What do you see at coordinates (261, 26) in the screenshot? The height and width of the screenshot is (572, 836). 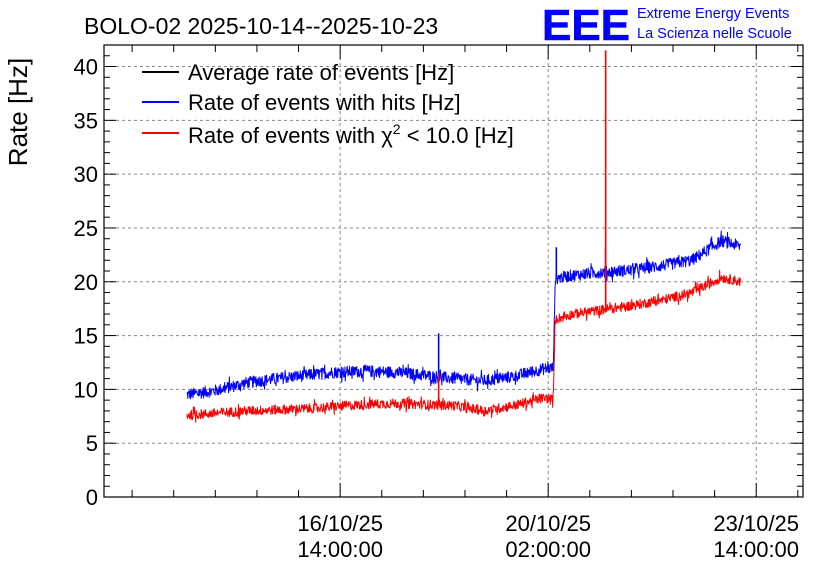 I see `chart-title: BOLO-02 2025-10-14--2025-10-23` at bounding box center [261, 26].